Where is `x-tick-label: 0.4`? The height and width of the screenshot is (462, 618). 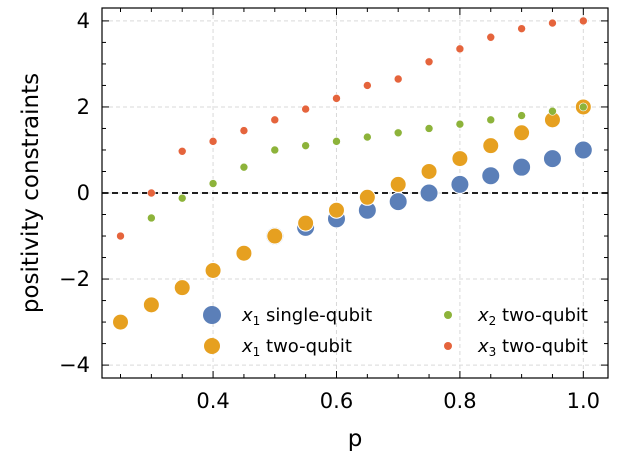 x-tick-label: 0.4 is located at coordinates (212, 401).